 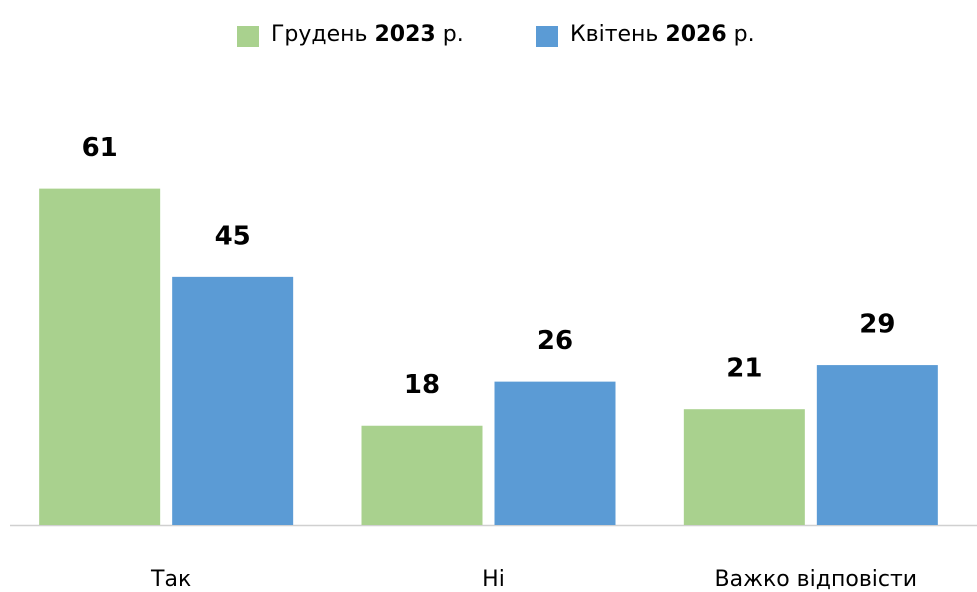 What do you see at coordinates (877, 325) in the screenshot?
I see `value-label: 29` at bounding box center [877, 325].